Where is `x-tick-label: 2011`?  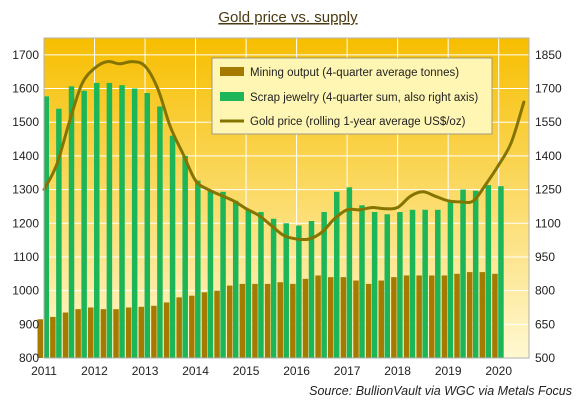
x-tick-label: 2011 is located at coordinates (44, 371).